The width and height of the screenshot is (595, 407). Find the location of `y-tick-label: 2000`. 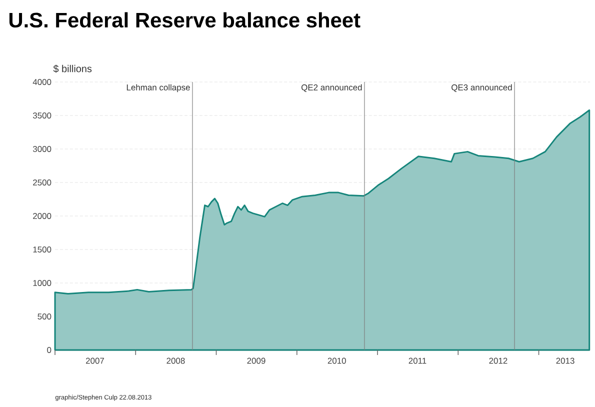

y-tick-label: 2000 is located at coordinates (42, 216).